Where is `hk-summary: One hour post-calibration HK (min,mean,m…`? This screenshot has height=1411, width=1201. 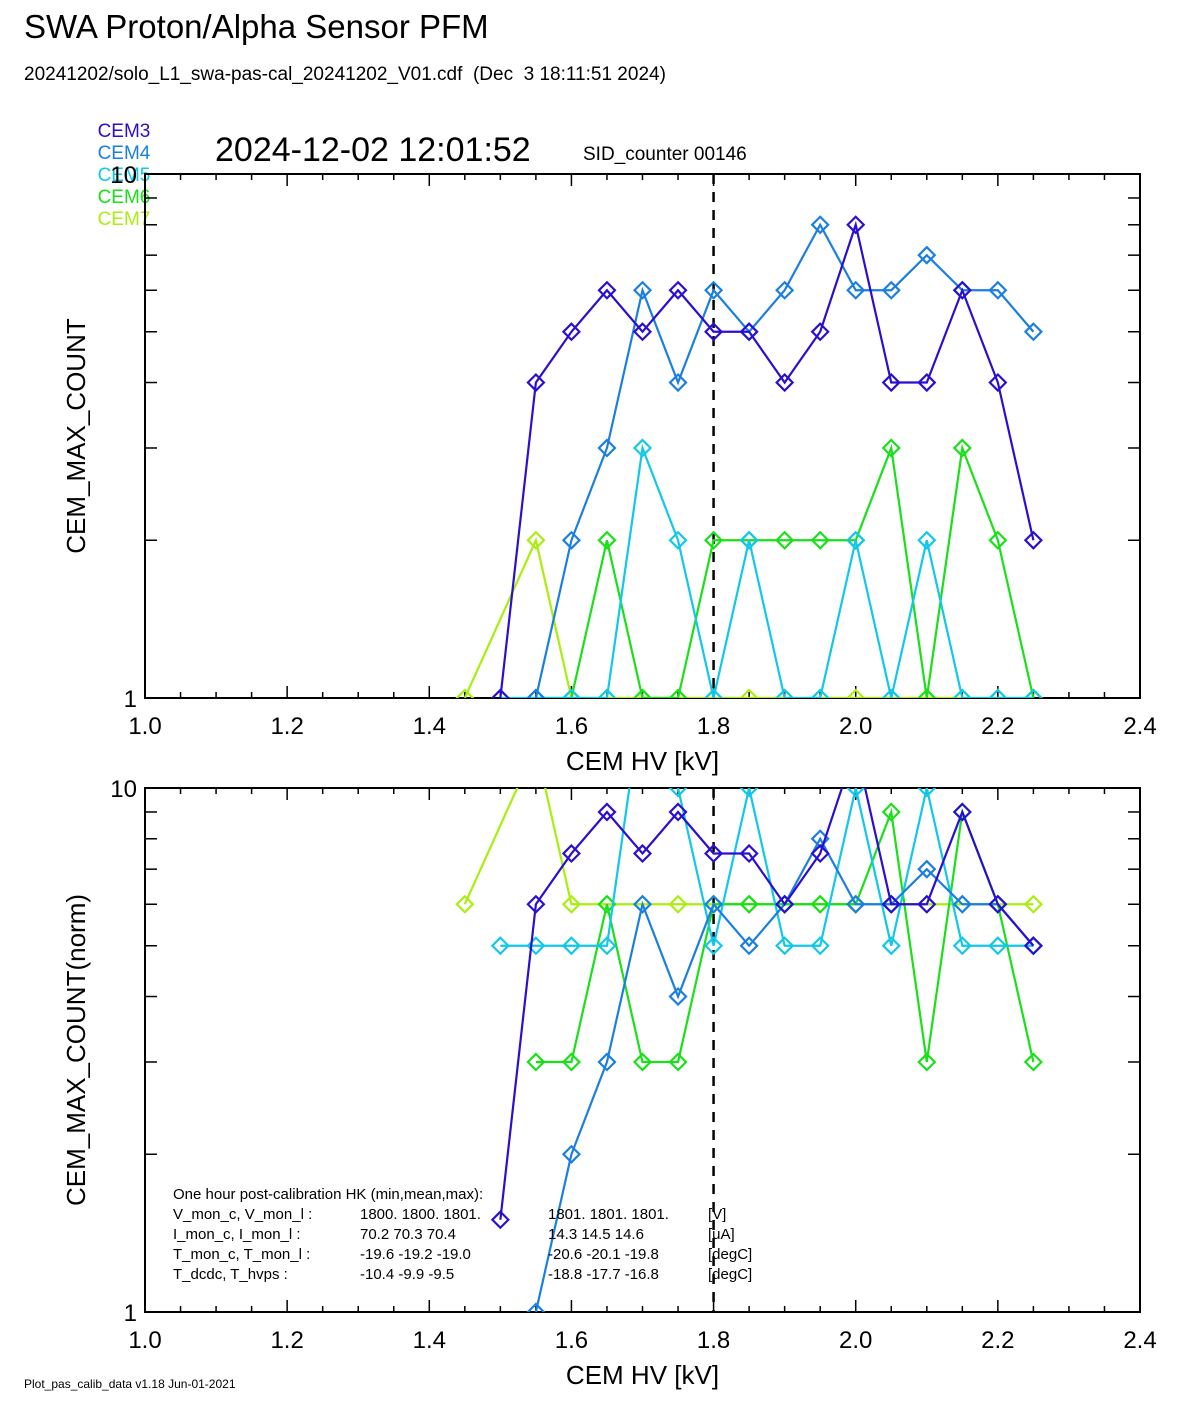 hk-summary: One hour post-calibration HK (min,mean,m… is located at coordinates (462, 1234).